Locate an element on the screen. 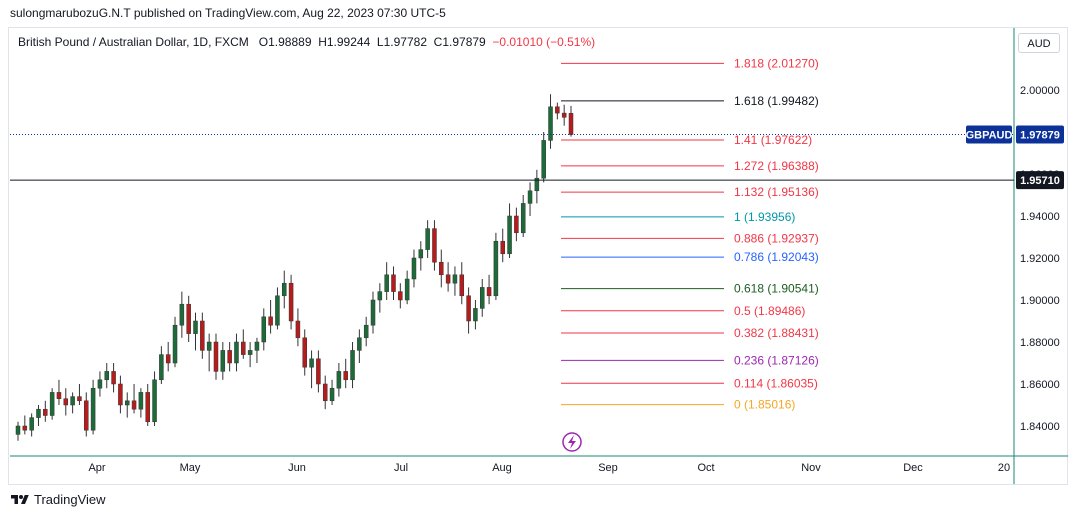 This screenshot has height=518, width=1080. x-tick-label: May is located at coordinates (190, 468).